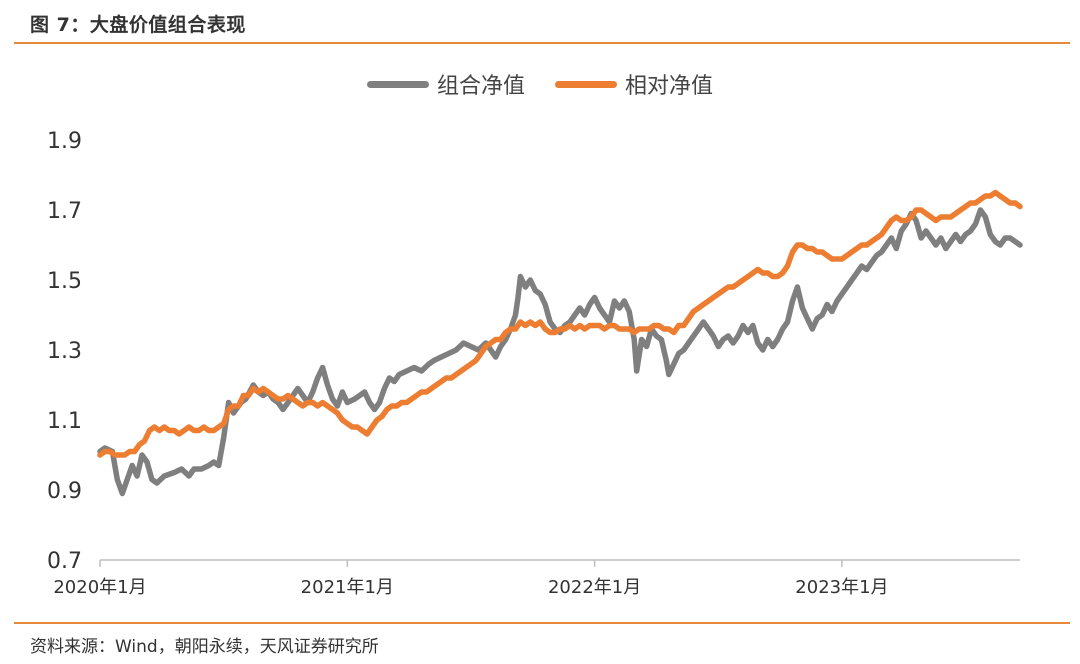  Describe the element at coordinates (669, 86) in the screenshot. I see `legend-label-relative: 相对净值` at that location.